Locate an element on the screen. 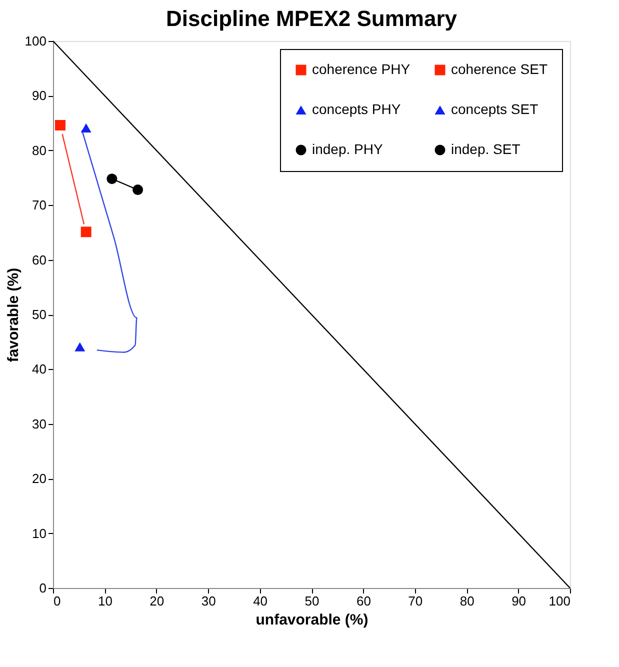 The height and width of the screenshot is (667, 619). x-tick-label: 100 is located at coordinates (559, 601).